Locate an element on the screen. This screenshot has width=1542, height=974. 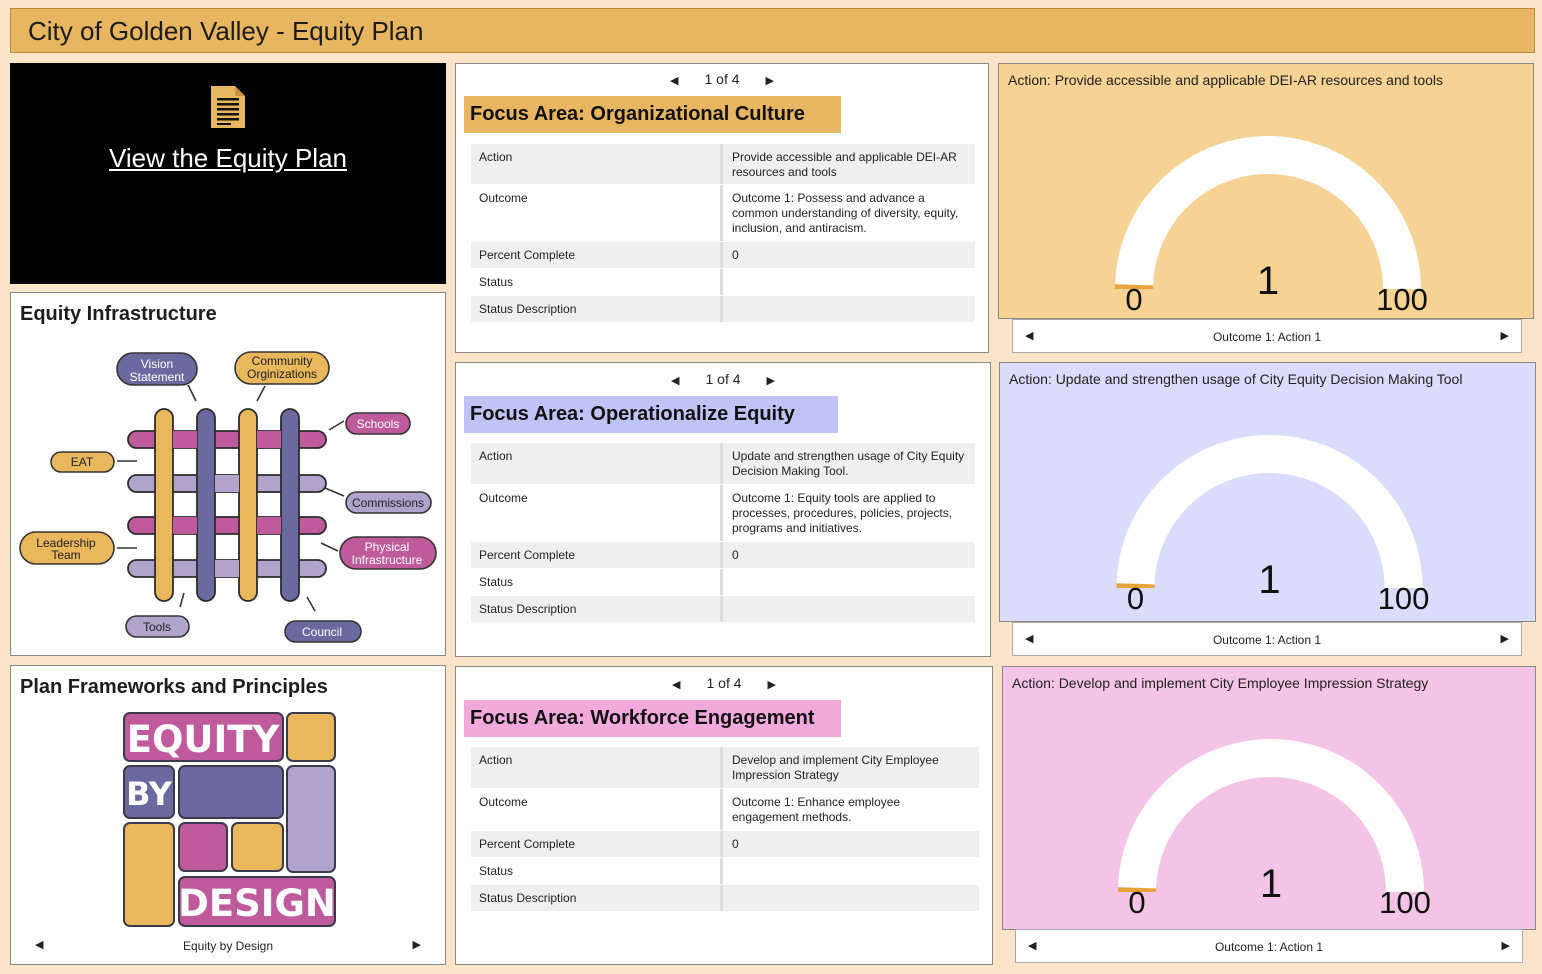
label-commissions: Commissions is located at coordinates (388, 503).